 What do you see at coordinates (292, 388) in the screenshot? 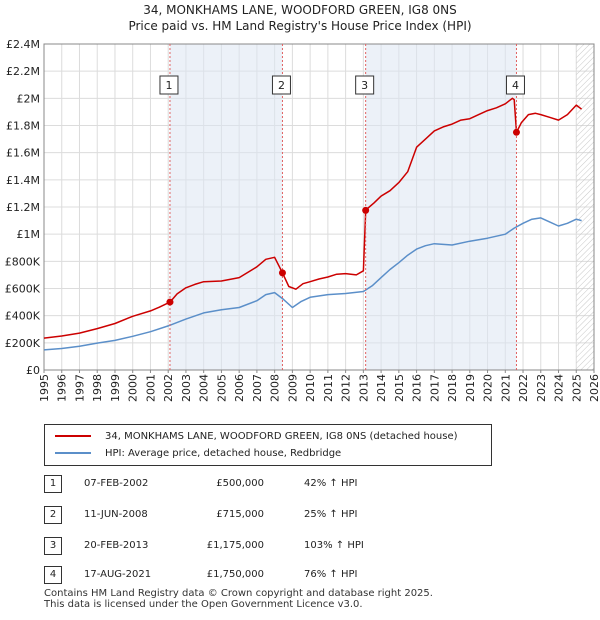
I see `x-tick-label: 2009` at bounding box center [292, 388].